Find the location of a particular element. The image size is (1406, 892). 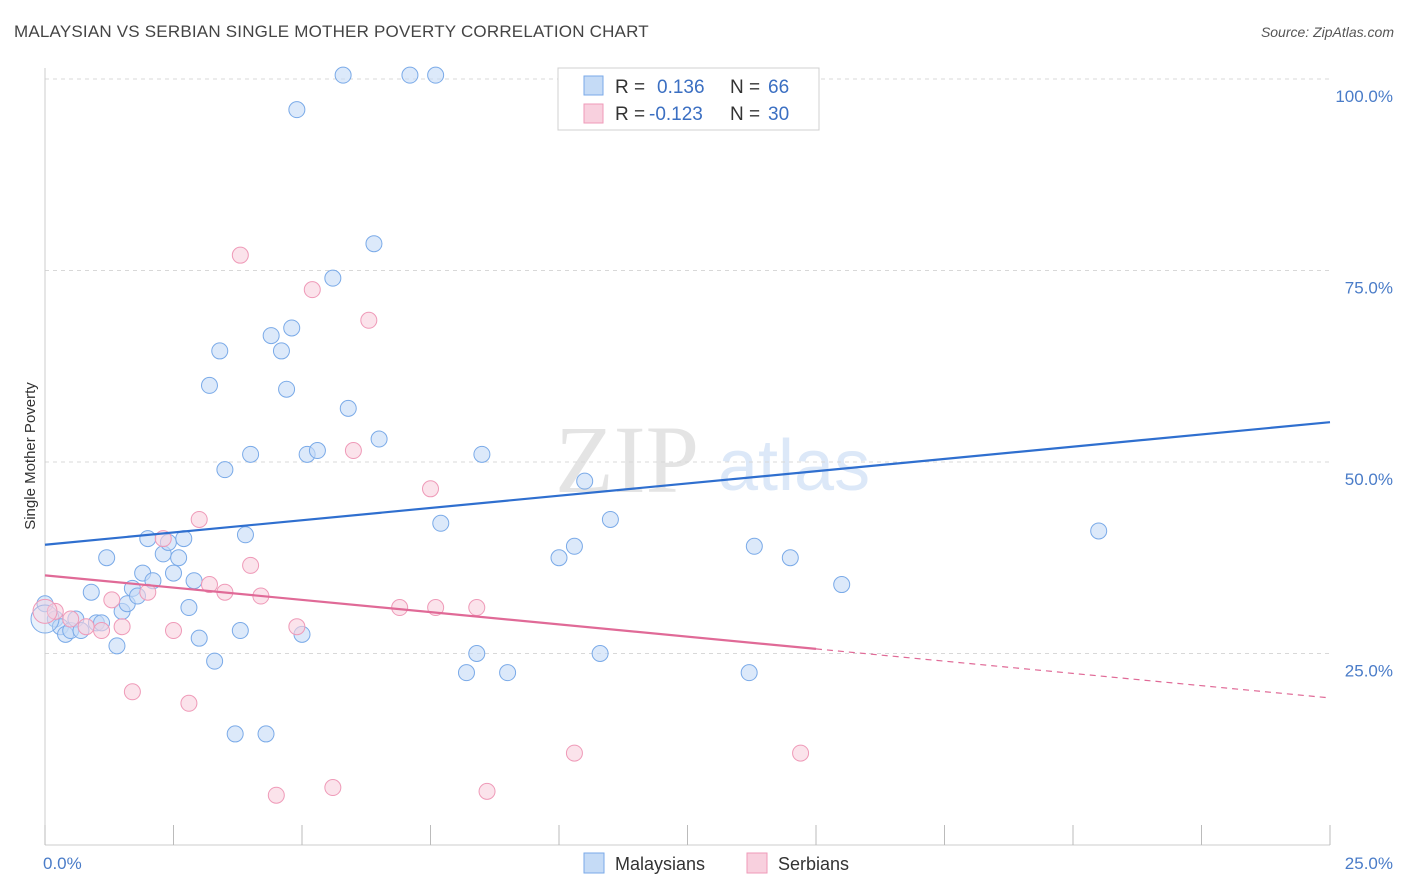

y-axis-label: Single Mother Poverty is located at coordinates (30, 456).